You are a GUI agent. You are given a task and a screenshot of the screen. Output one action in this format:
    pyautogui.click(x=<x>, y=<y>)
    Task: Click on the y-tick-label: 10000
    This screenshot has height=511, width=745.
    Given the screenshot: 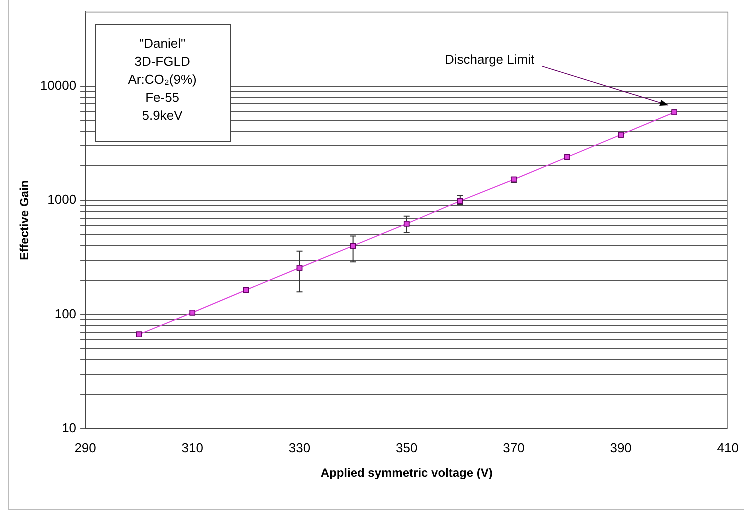 What is the action you would take?
    pyautogui.click(x=58, y=85)
    